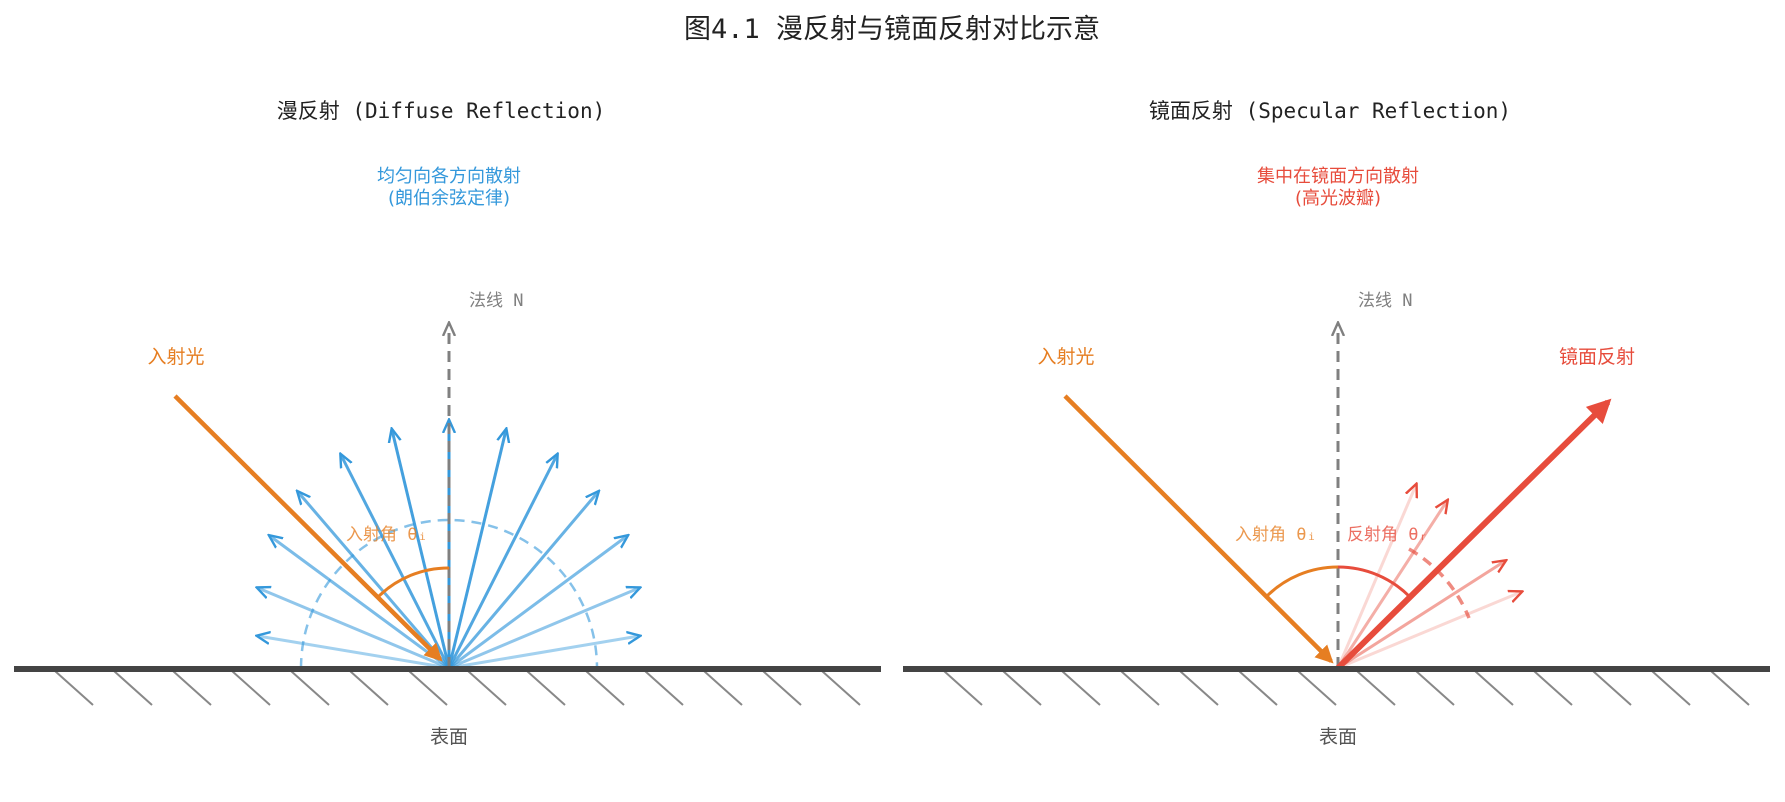 This screenshot has width=1785, height=802. What do you see at coordinates (892, 29) in the screenshot?
I see `figure-title: 图4.1 漫反射与镜面反射对比示意` at bounding box center [892, 29].